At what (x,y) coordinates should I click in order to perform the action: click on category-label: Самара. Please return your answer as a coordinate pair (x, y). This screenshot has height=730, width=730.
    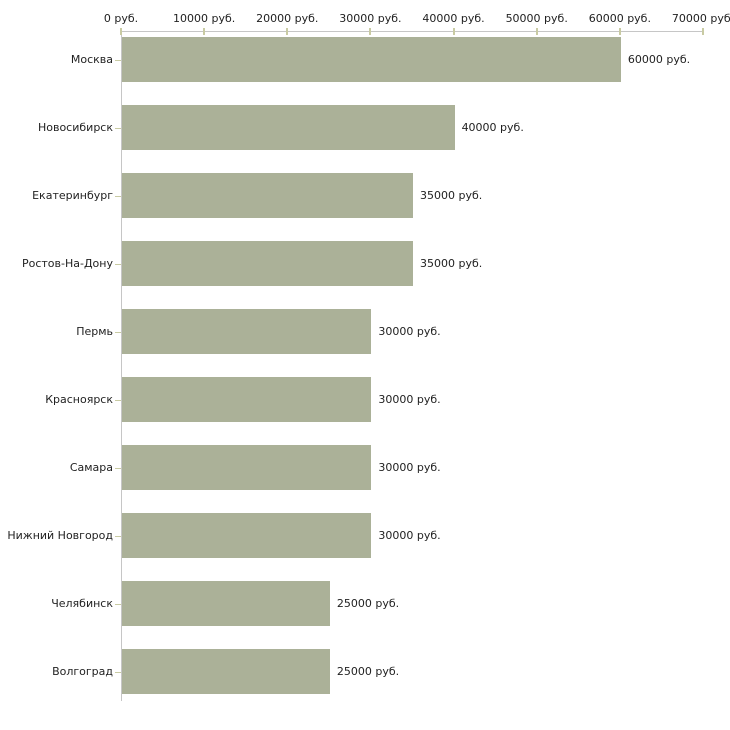
    Looking at the image, I should click on (91, 467).